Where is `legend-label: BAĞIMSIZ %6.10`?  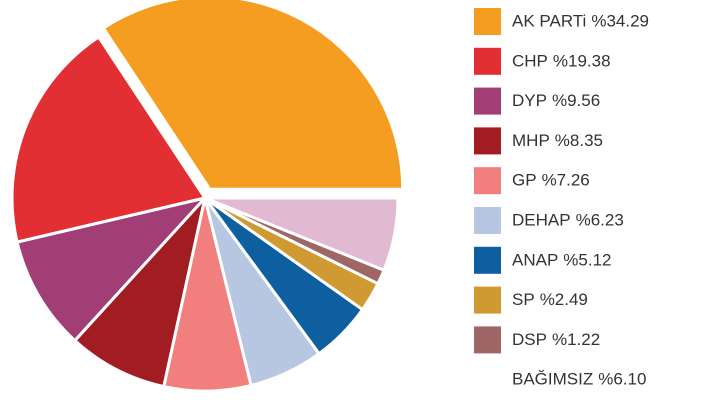 legend-label: BAĞIMSIZ %6.10 is located at coordinates (579, 379).